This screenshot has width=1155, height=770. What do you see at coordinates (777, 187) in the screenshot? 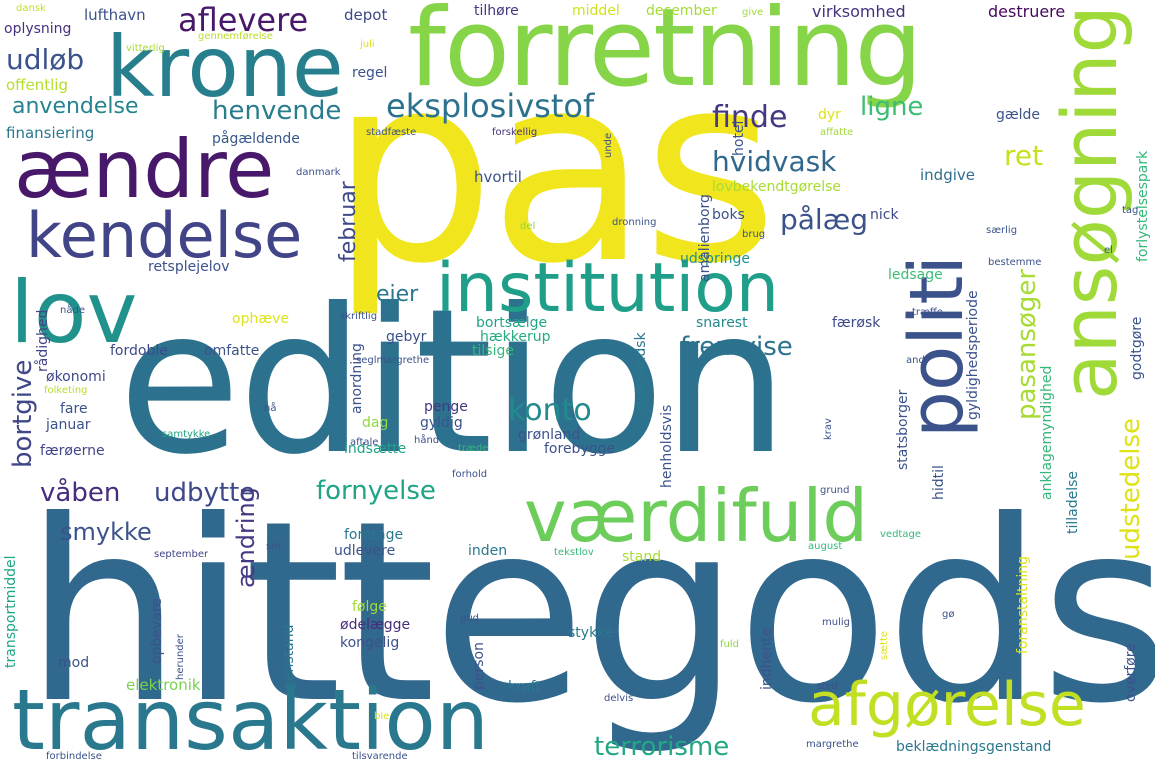
I see `cloud-word: lovbekendtgørelse` at bounding box center [777, 187].